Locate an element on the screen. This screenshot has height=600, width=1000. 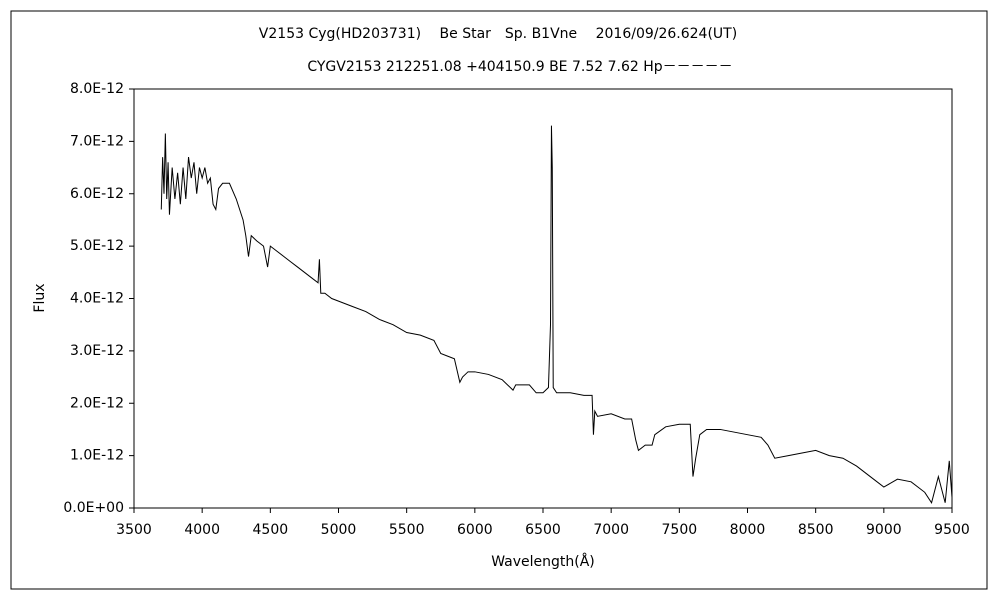
x-tick-label: 6500 is located at coordinates (543, 530).